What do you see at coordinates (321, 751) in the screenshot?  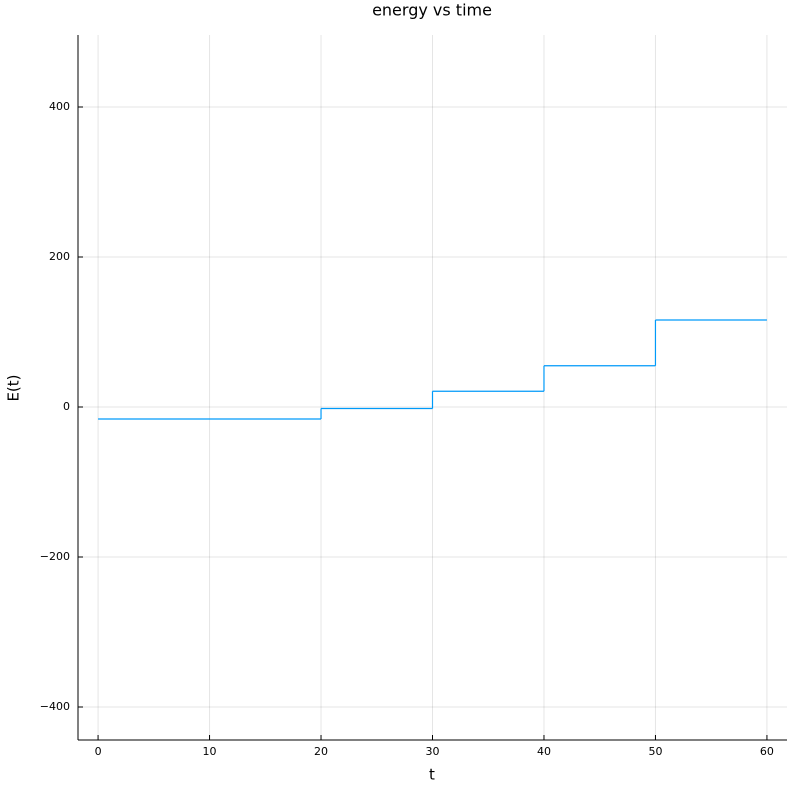 I see `x-tick-label: 20` at bounding box center [321, 751].